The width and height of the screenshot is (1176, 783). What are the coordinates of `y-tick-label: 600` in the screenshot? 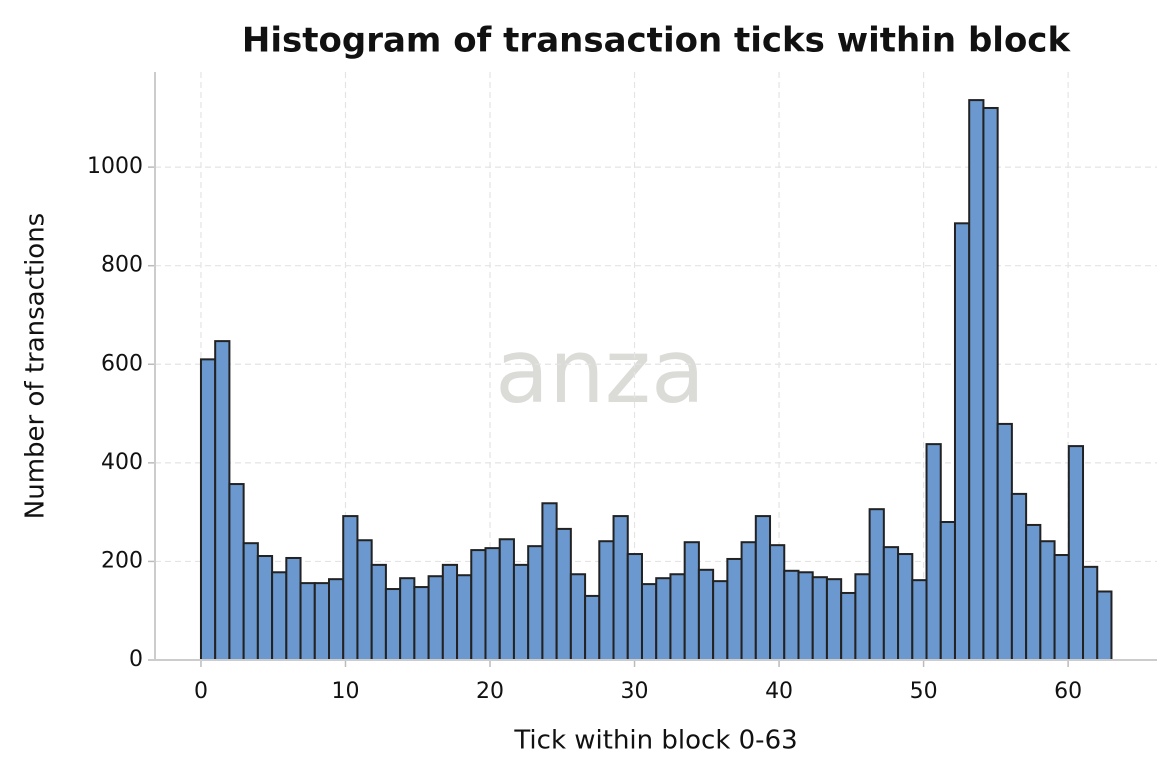 It's located at (122, 363).